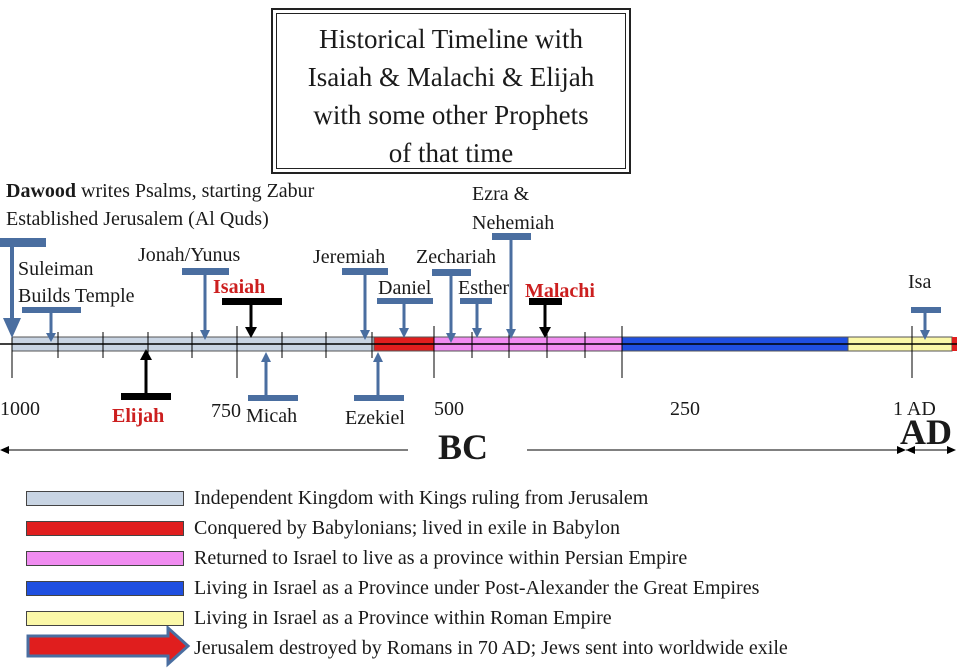 Image resolution: width=957 pixels, height=669 pixels. What do you see at coordinates (41, 191) in the screenshot?
I see `label-dawood-name: Dawood` at bounding box center [41, 191].